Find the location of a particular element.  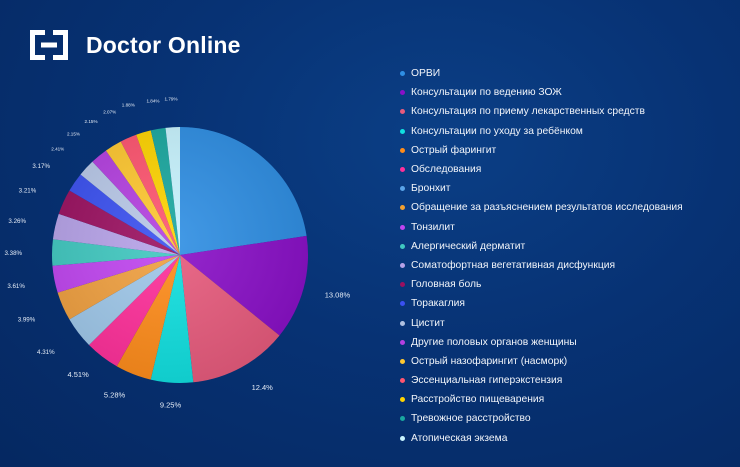

slice-label: 2.41% is located at coordinates (57, 148).